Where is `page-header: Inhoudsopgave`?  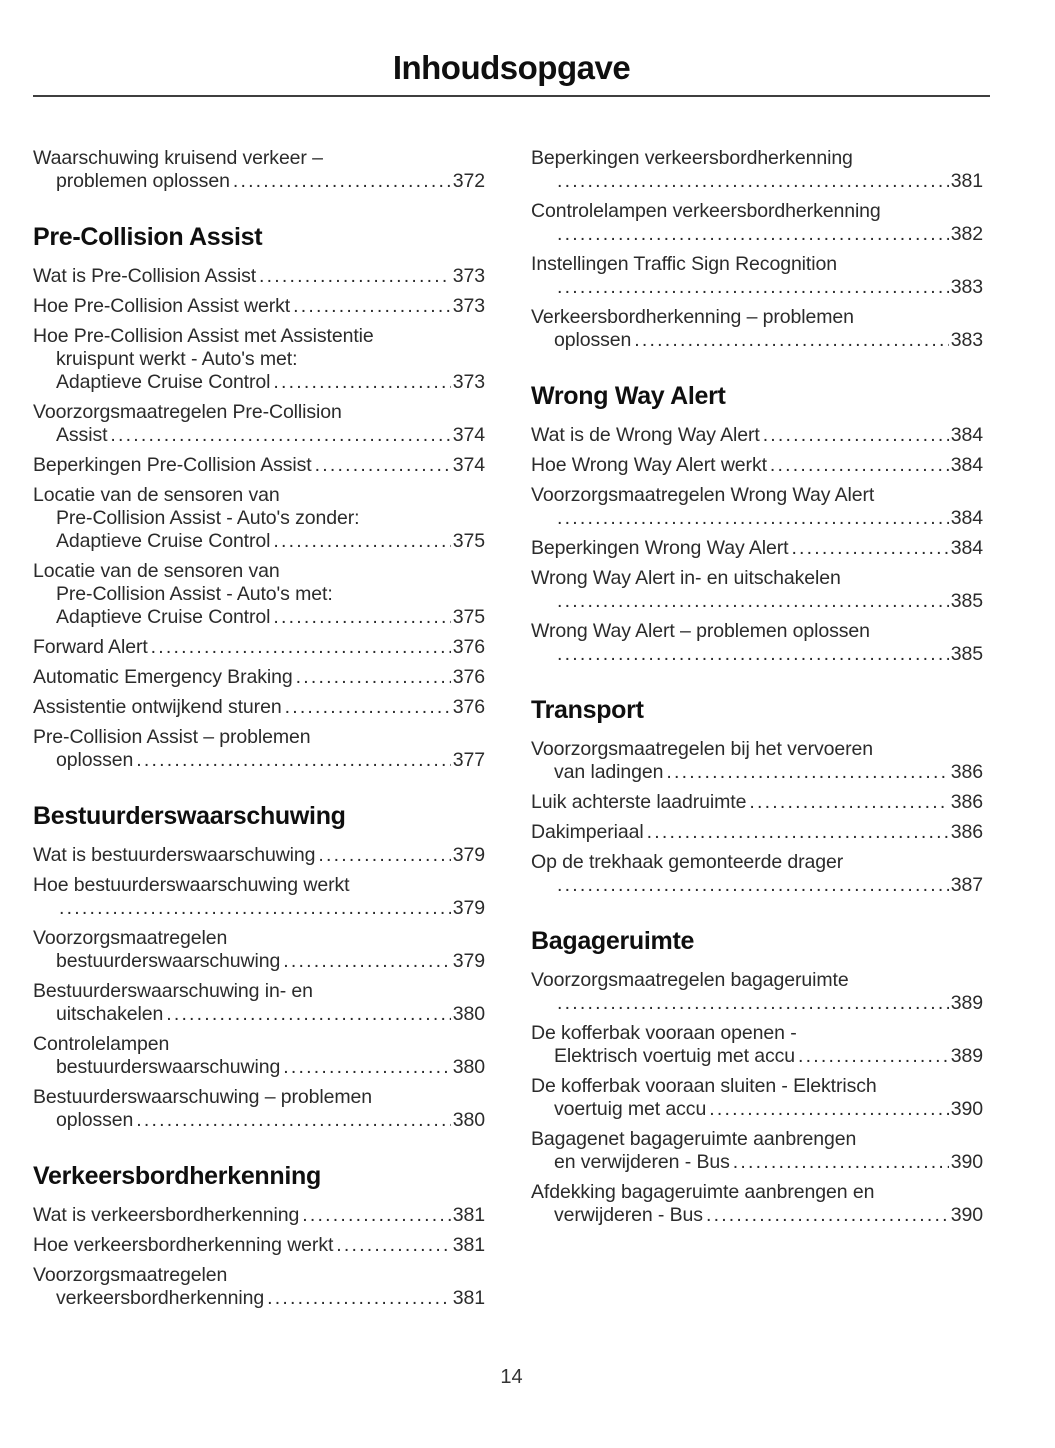 page-header: Inhoudsopgave is located at coordinates (511, 49).